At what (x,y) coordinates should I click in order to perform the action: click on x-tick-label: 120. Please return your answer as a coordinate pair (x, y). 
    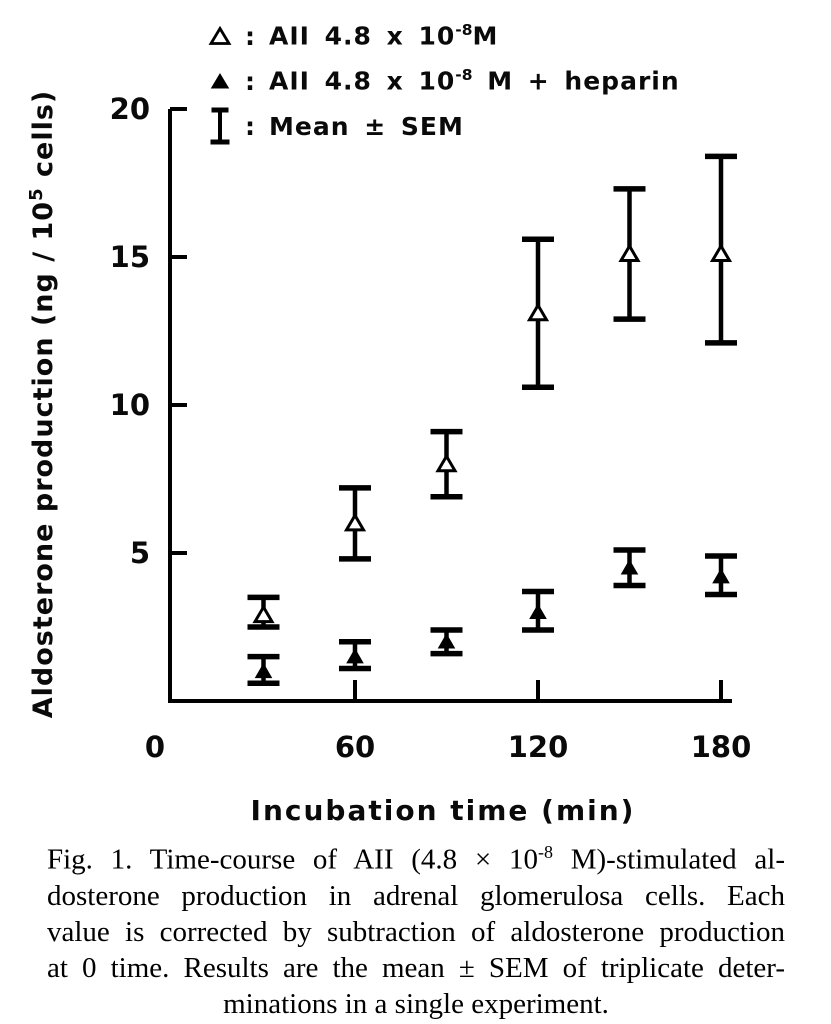
    Looking at the image, I should click on (538, 747).